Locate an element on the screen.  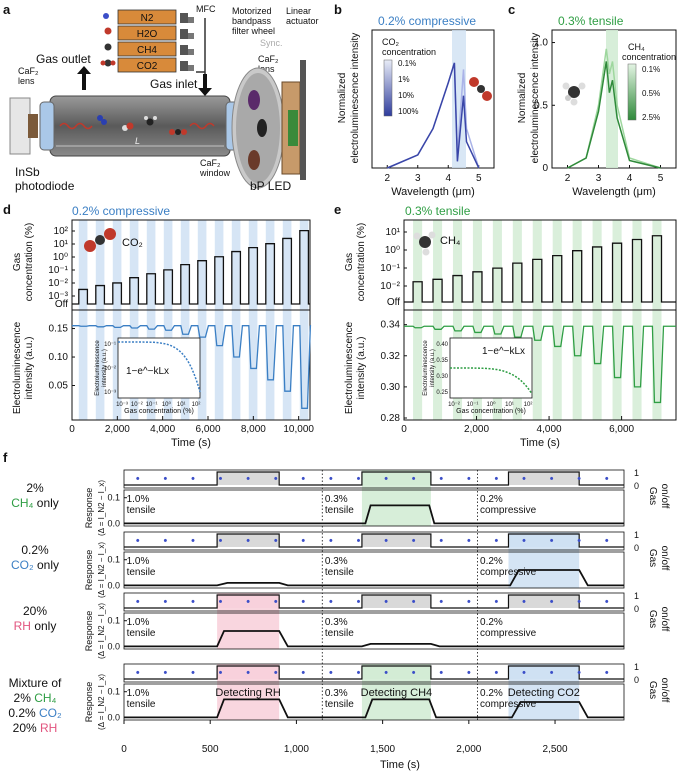
pd-inset-xtick-label: 10² is located at coordinates (196, 405).